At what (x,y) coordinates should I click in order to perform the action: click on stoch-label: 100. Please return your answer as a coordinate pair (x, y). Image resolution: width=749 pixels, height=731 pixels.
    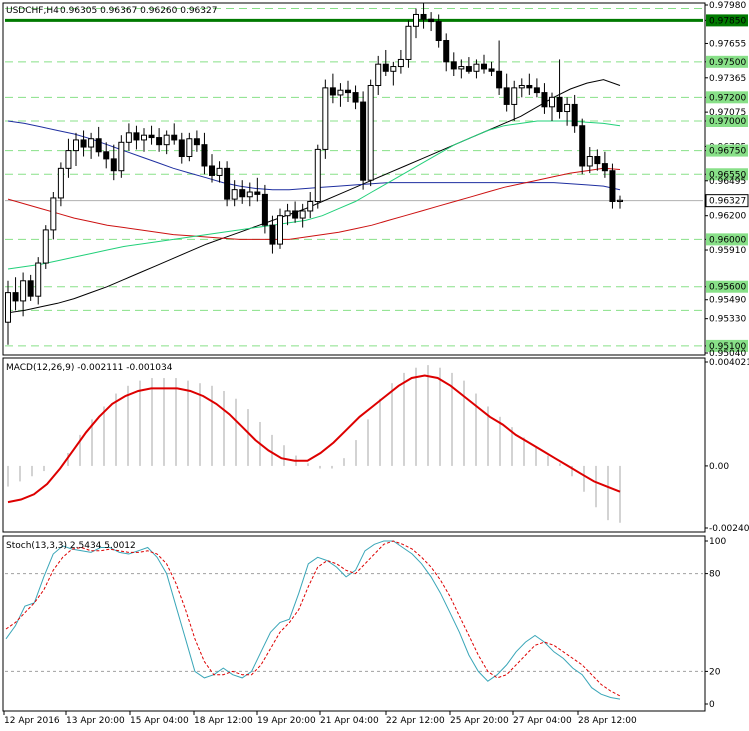
    Looking at the image, I should click on (717, 542).